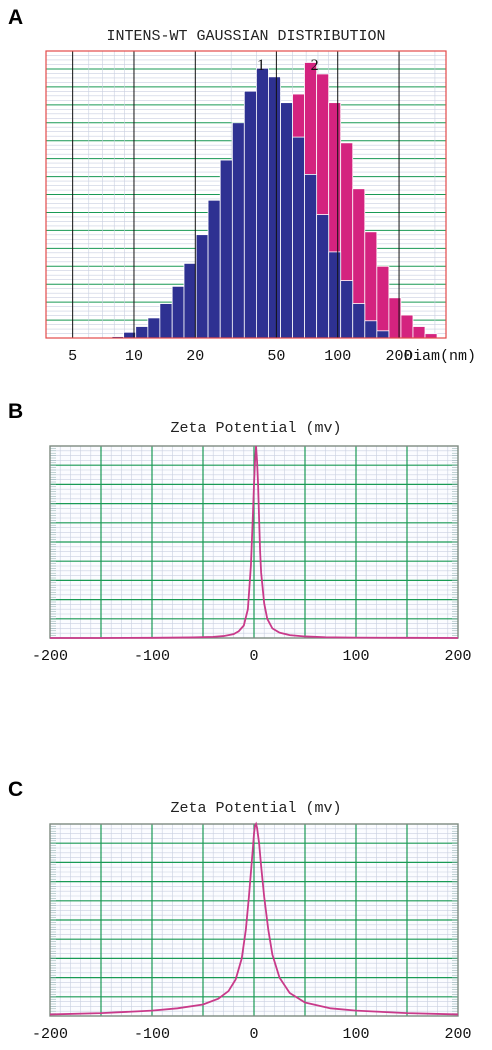  I want to click on chart-a-x-tick-label: 200, so click(399, 356).